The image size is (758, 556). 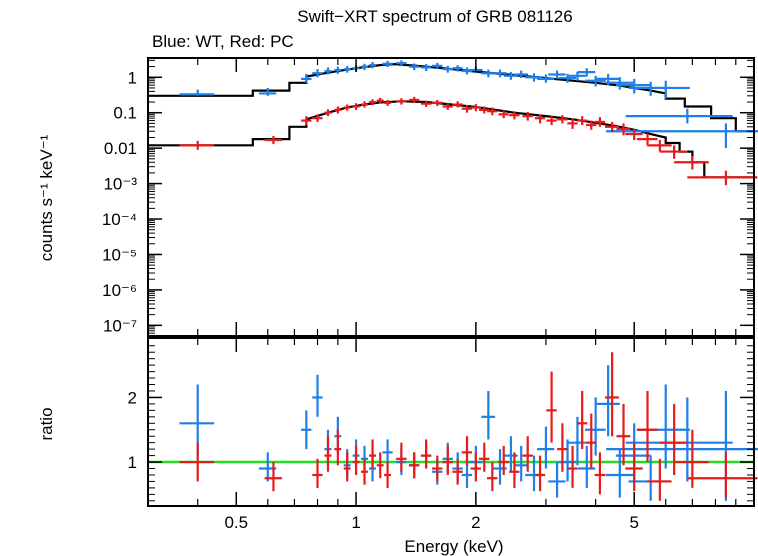 What do you see at coordinates (451, 97) in the screenshot?
I see `model-wt-line` at bounding box center [451, 97].